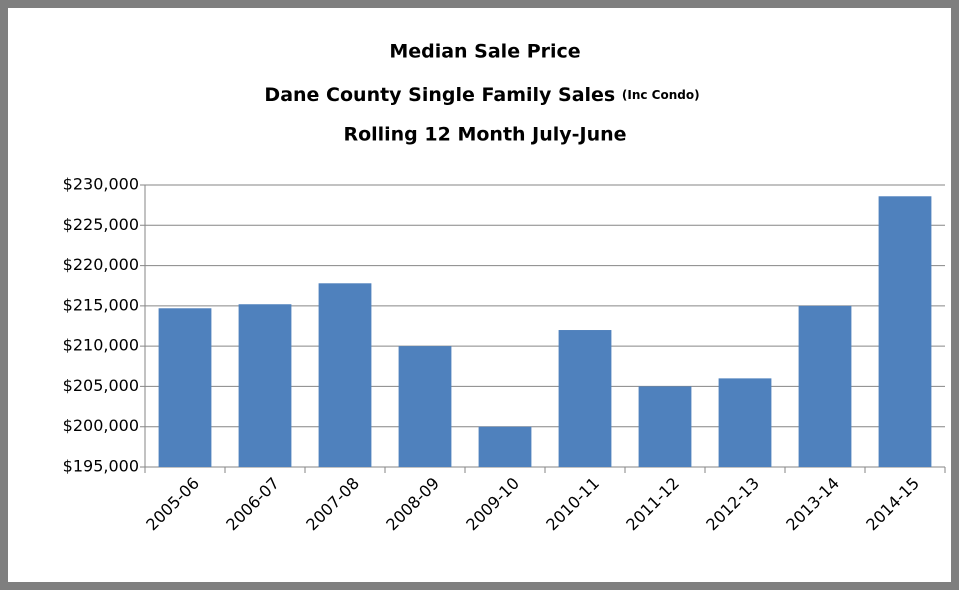 The height and width of the screenshot is (590, 959). I want to click on y-tick-label: $210,000, so click(101, 345).